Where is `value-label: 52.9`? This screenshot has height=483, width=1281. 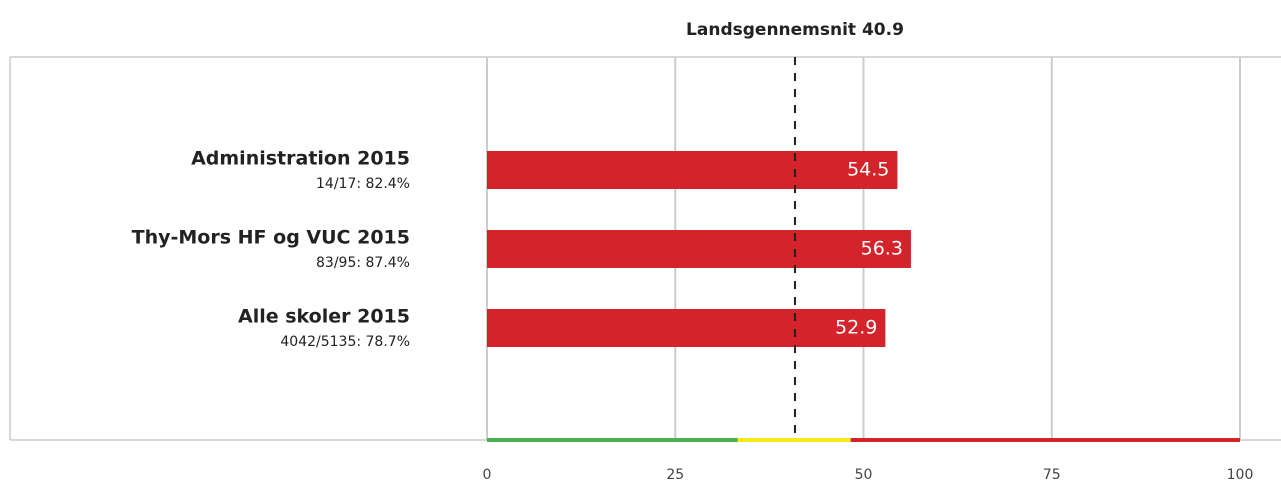
value-label: 52.9 is located at coordinates (856, 328).